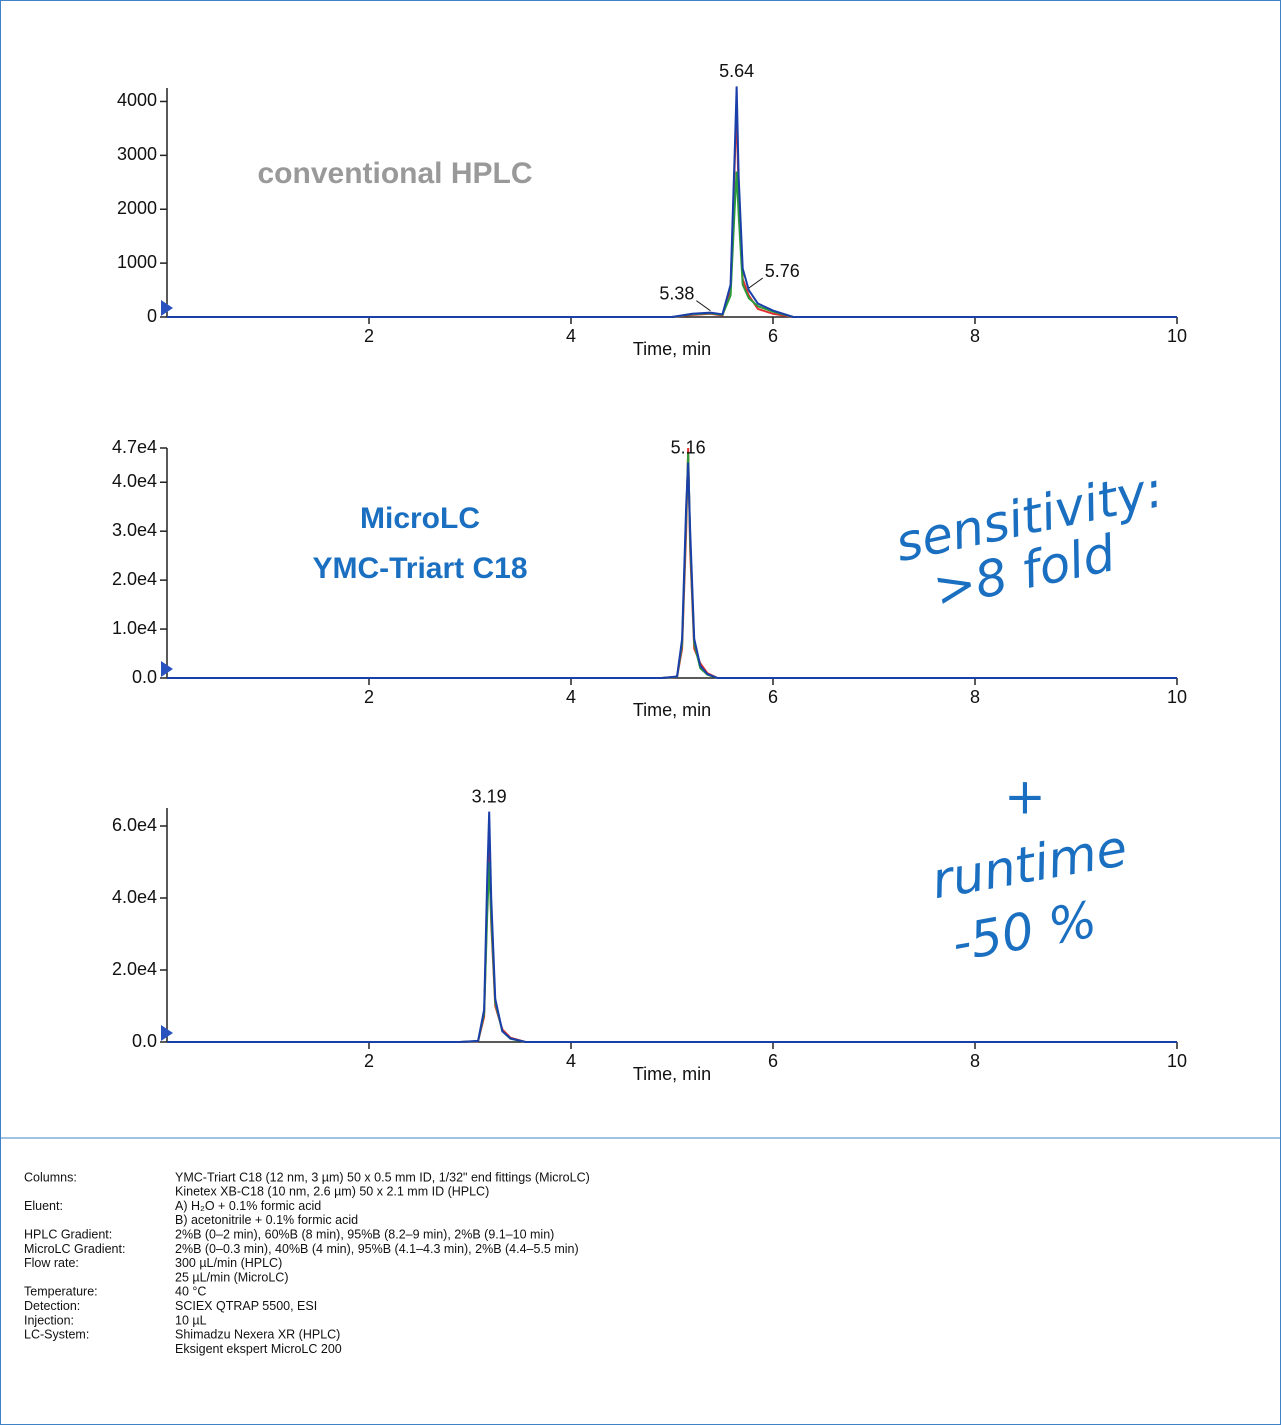 The width and height of the screenshot is (1281, 1425). I want to click on chart-title: conventional HPLC, so click(394, 173).